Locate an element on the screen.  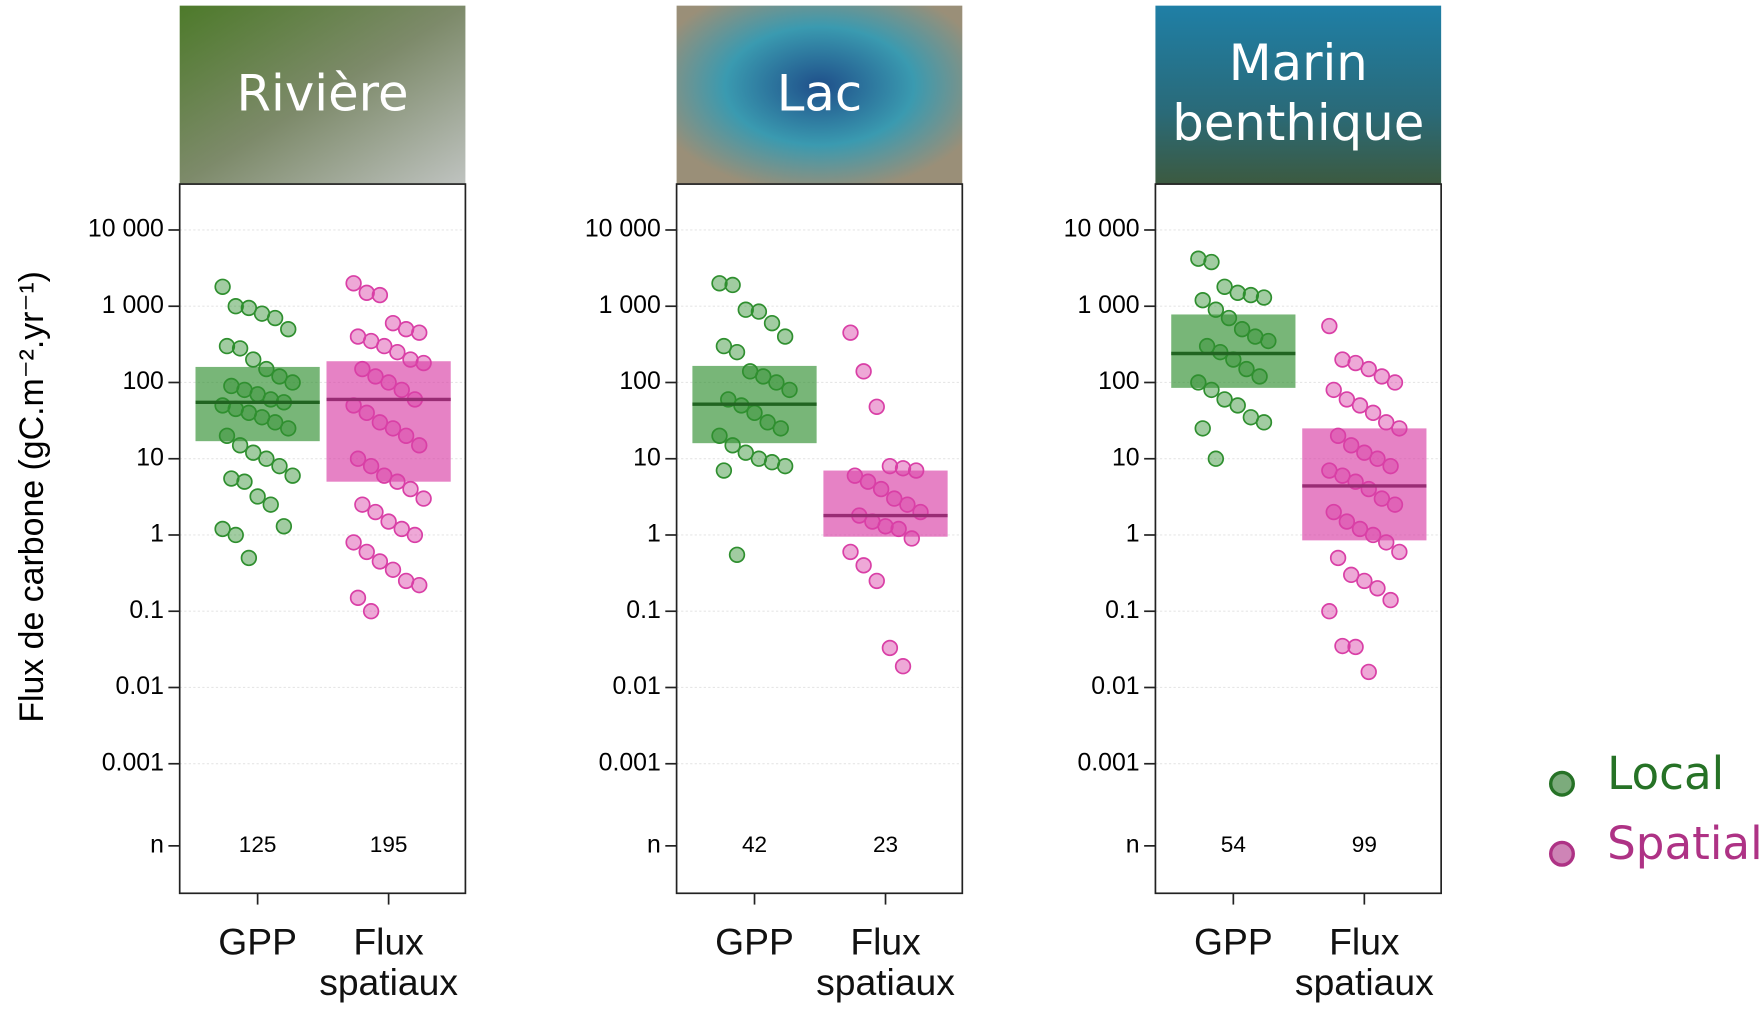
panel-title-box: Lac is located at coordinates (819, 94).